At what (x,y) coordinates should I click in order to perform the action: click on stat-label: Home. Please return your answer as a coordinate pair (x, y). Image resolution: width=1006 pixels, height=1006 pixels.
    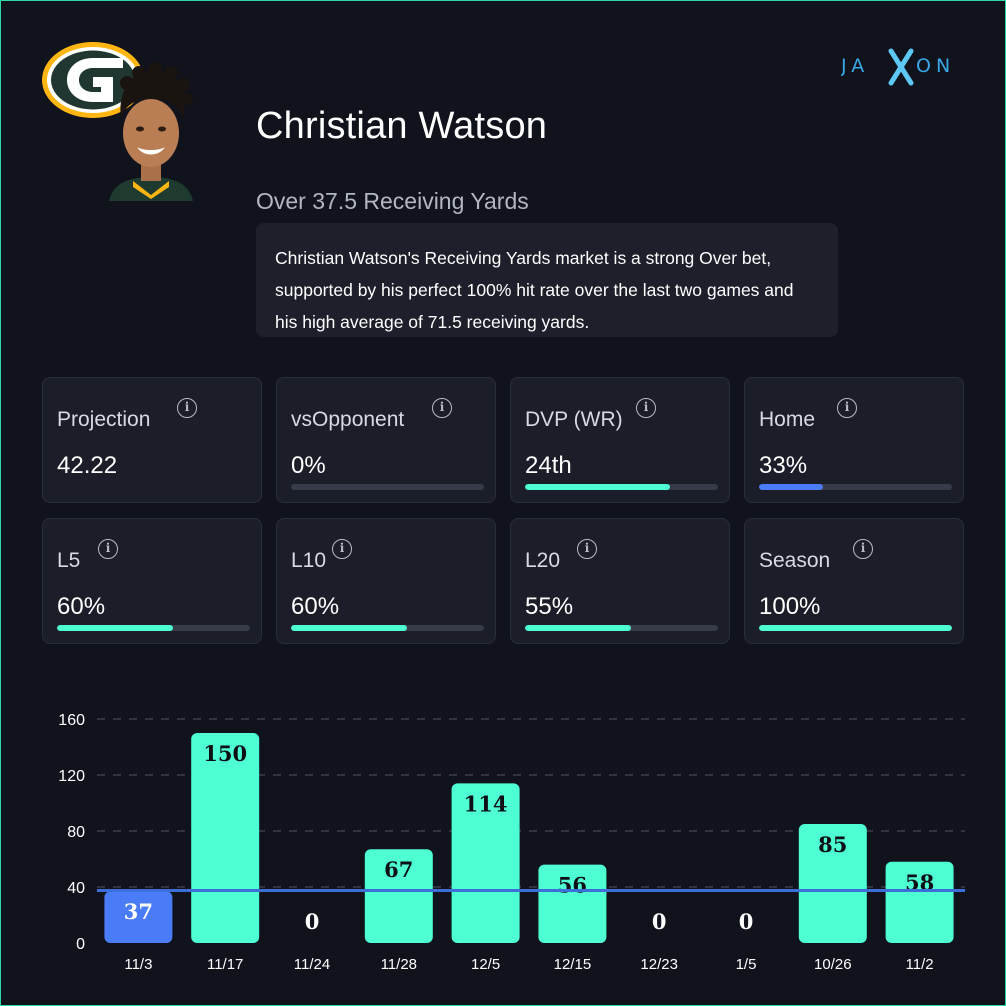
    Looking at the image, I should click on (787, 419).